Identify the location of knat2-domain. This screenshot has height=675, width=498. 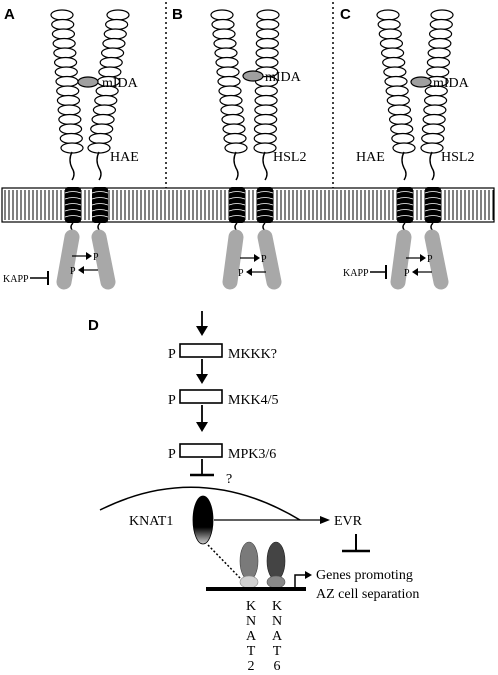
(249, 582).